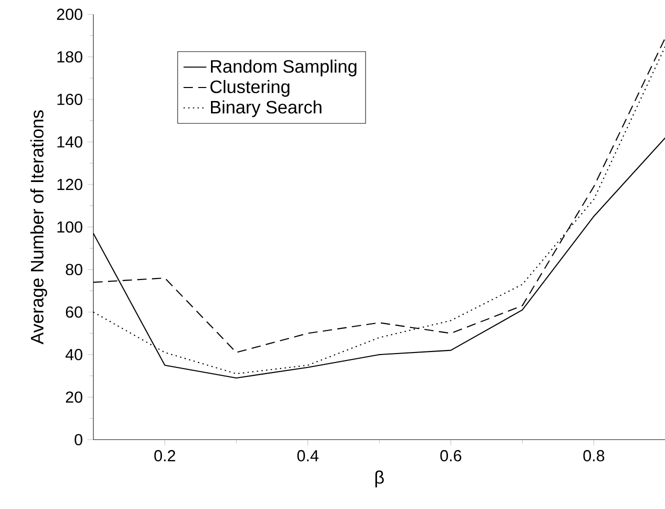 The width and height of the screenshot is (665, 509). What do you see at coordinates (451, 456) in the screenshot?
I see `x-tick-label: 0.6` at bounding box center [451, 456].